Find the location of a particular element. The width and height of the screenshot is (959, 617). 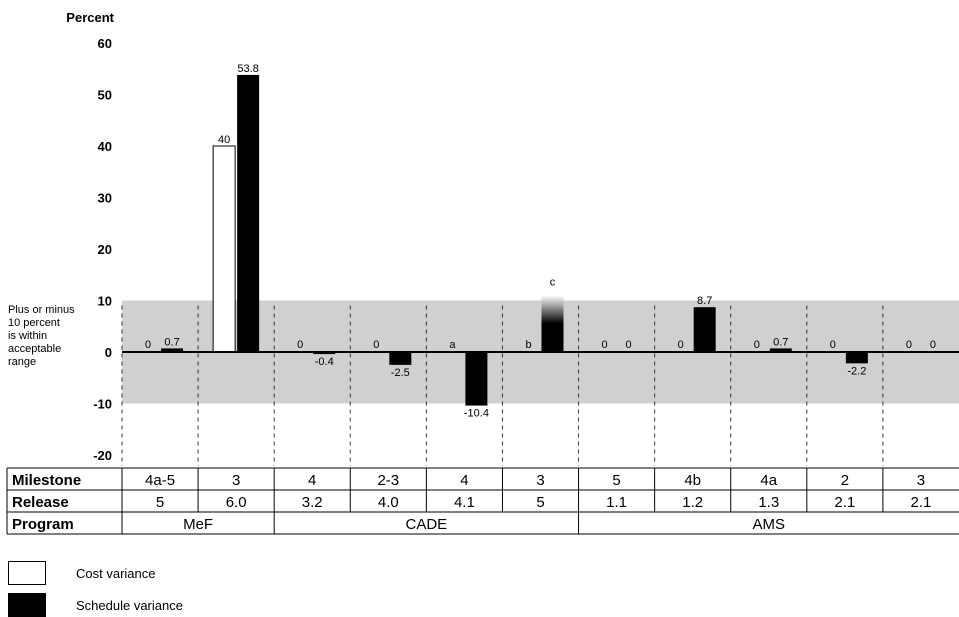

program-cell: AMS is located at coordinates (769, 524).